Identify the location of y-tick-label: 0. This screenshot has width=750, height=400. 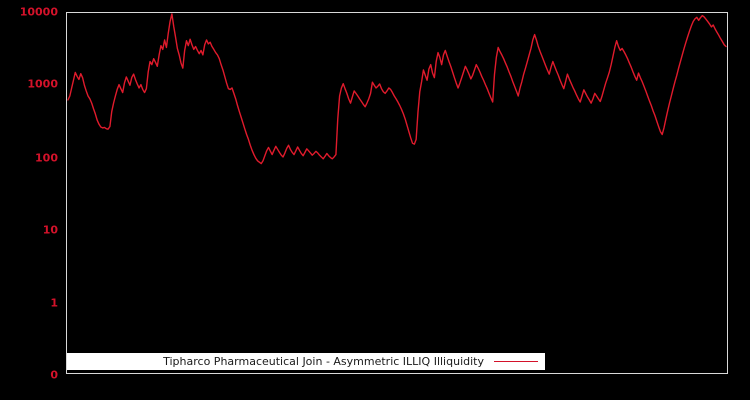
(54, 375).